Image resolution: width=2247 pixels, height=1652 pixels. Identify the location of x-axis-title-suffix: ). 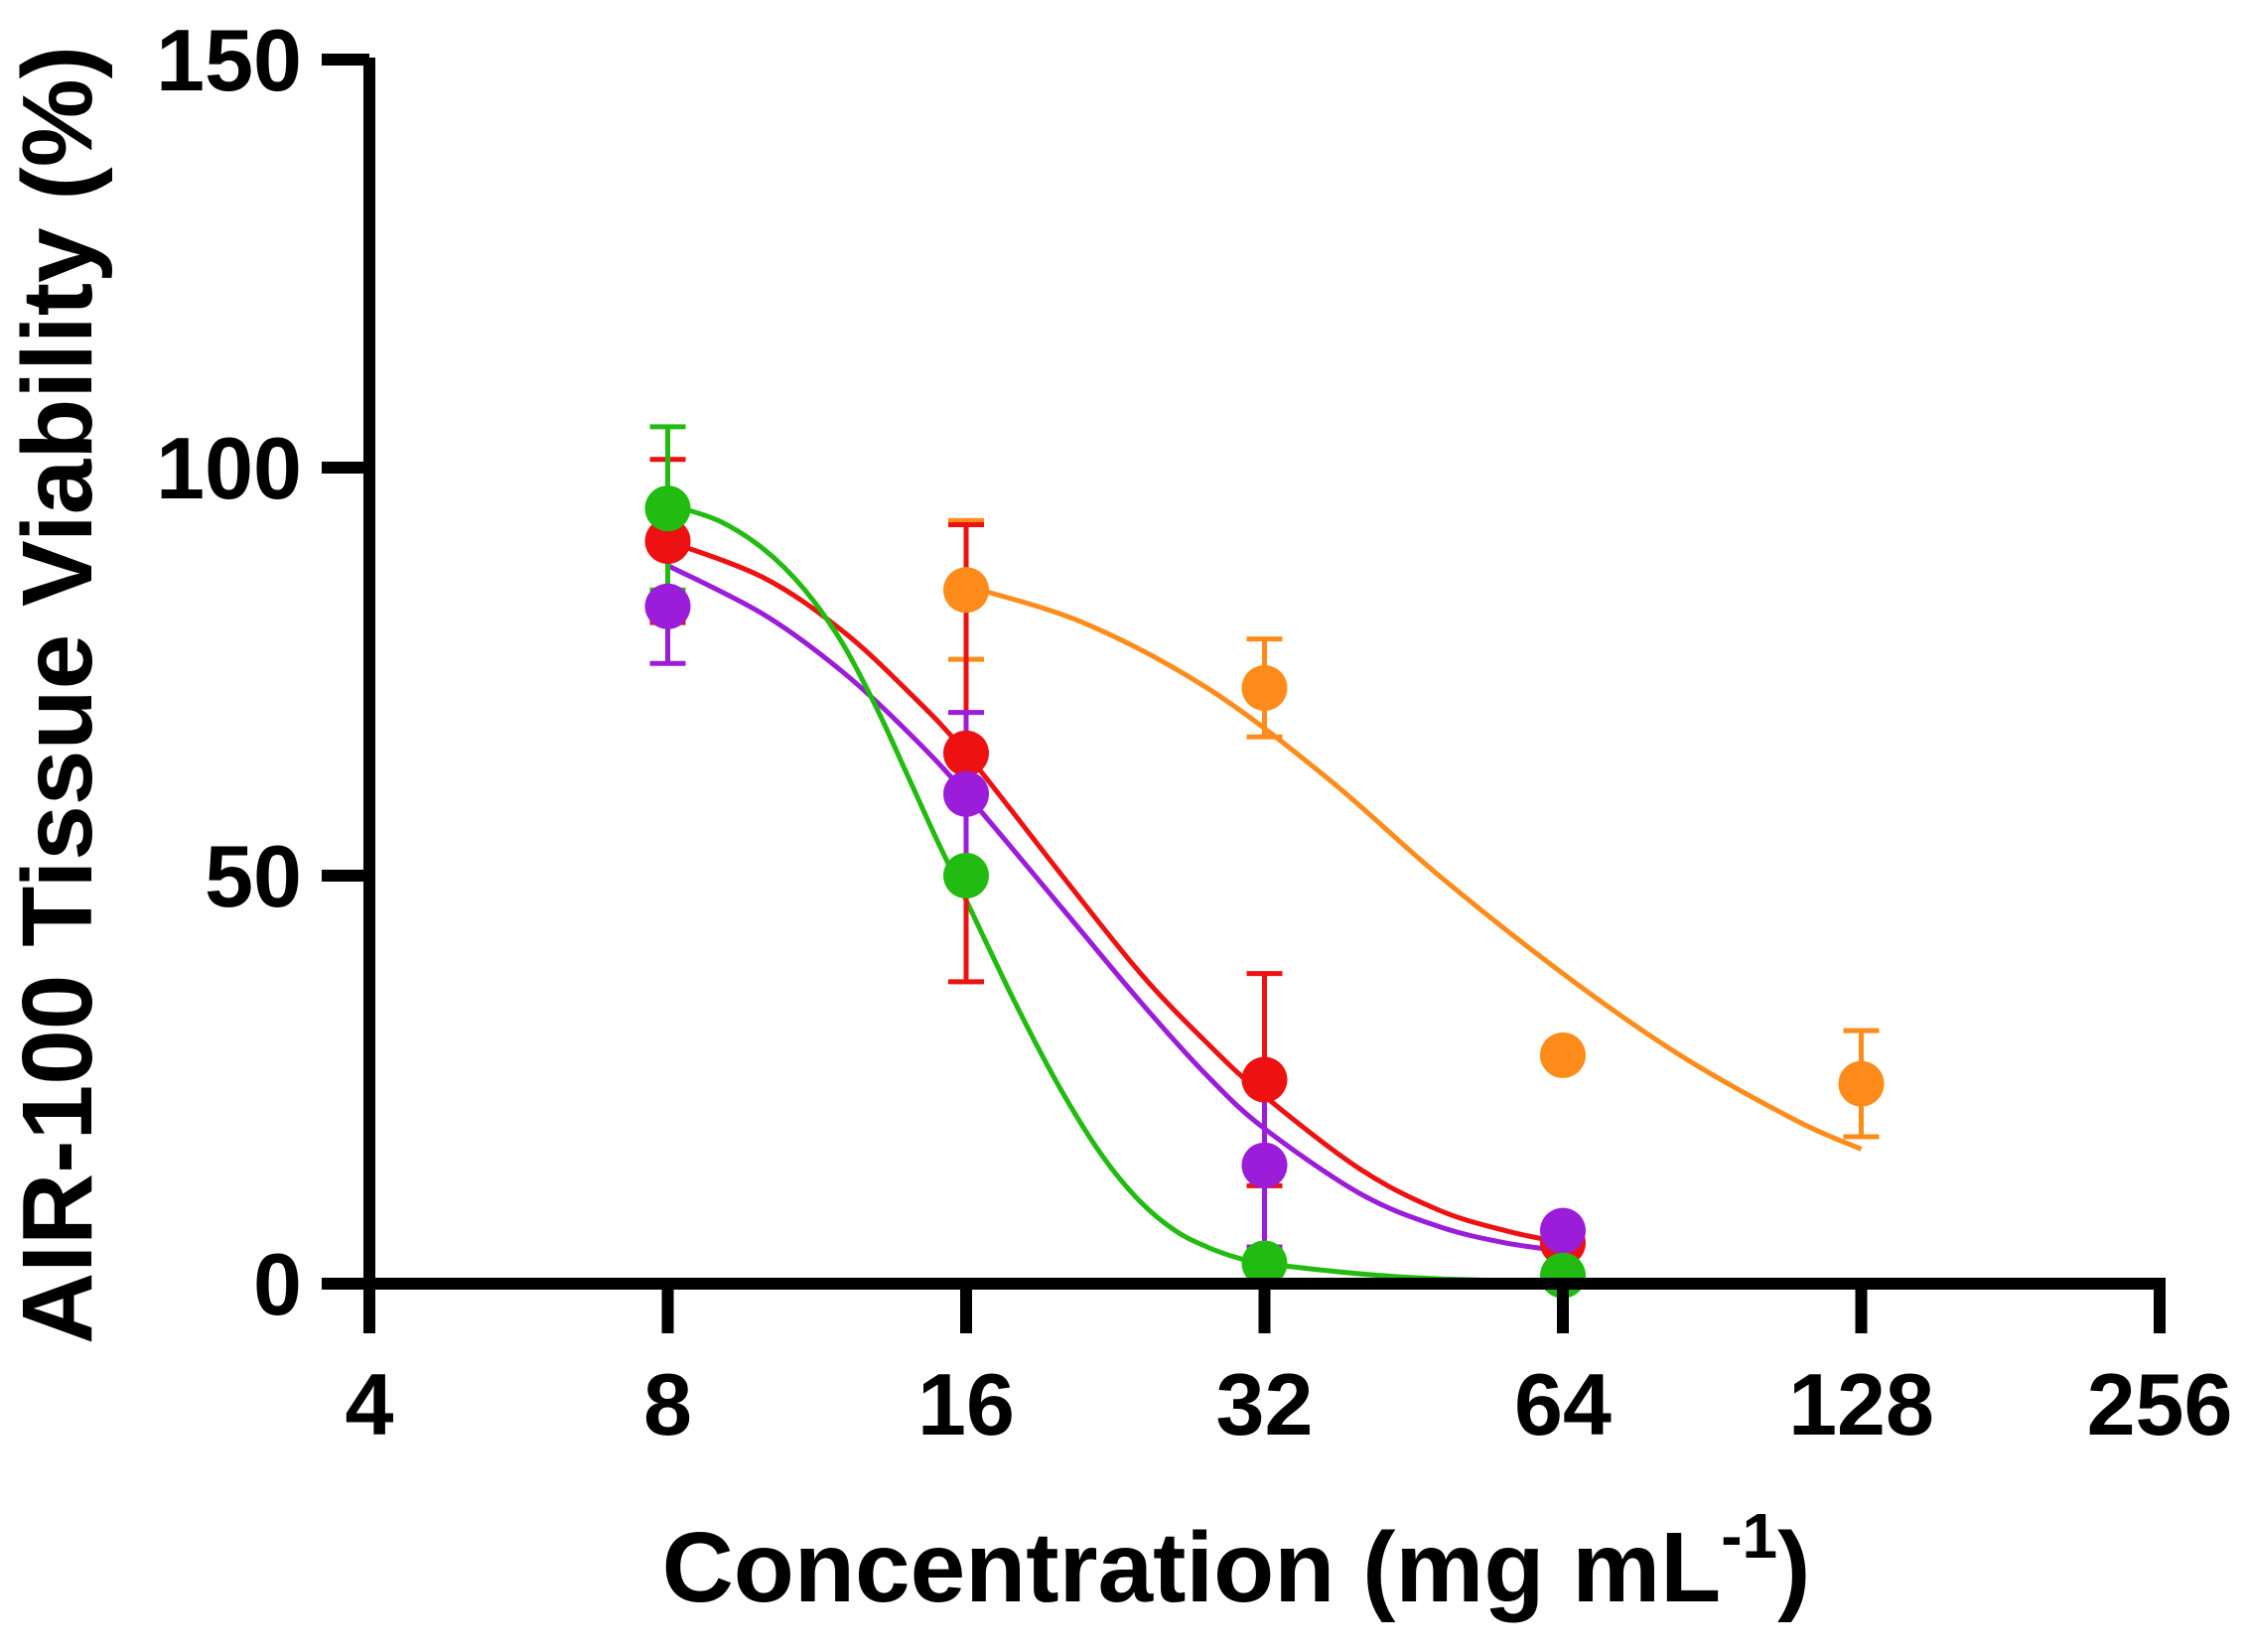
(1793, 1568).